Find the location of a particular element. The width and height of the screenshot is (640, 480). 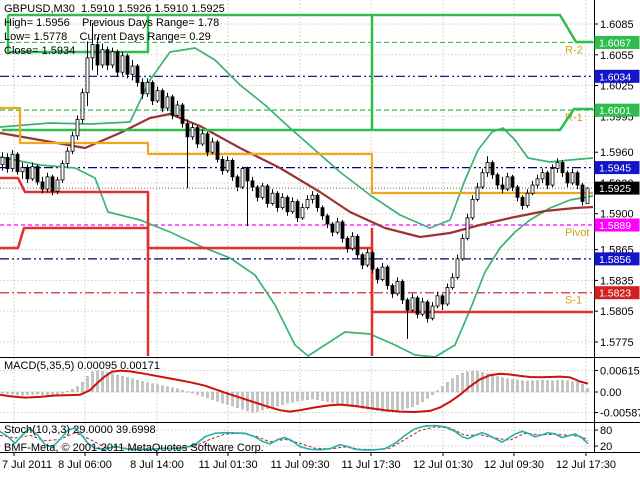

price-badge-label: 1.6067 is located at coordinates (615, 43).